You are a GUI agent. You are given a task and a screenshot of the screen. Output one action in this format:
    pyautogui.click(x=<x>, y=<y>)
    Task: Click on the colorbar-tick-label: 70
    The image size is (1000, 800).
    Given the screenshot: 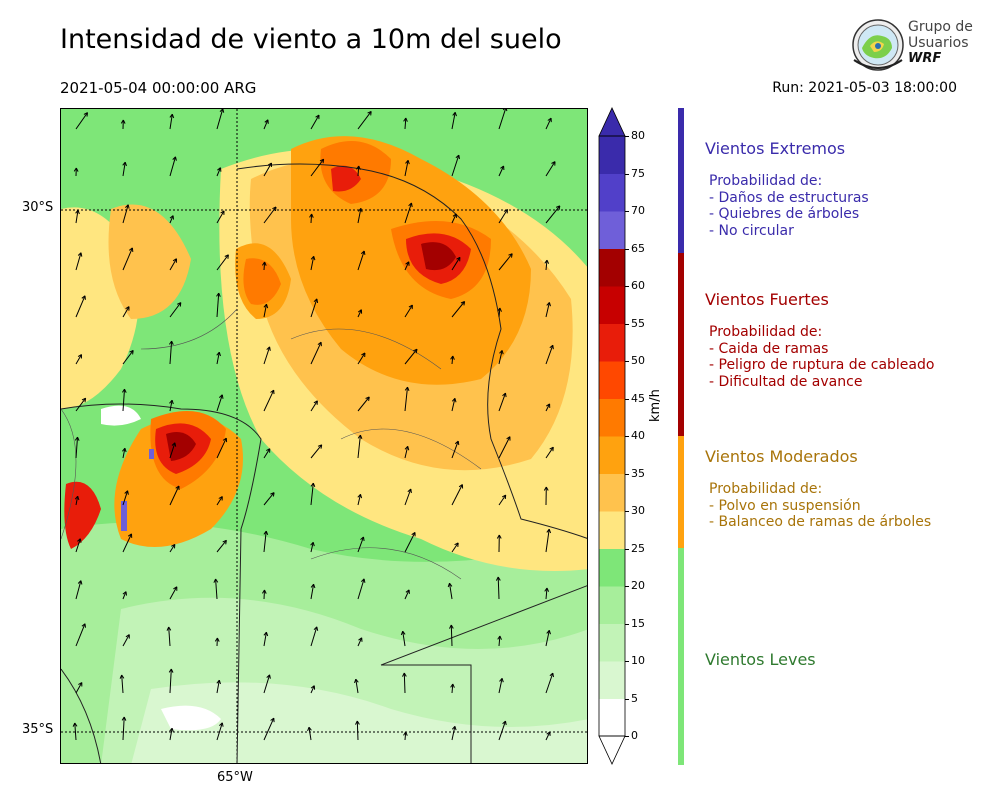 What is the action you would take?
    pyautogui.click(x=638, y=210)
    